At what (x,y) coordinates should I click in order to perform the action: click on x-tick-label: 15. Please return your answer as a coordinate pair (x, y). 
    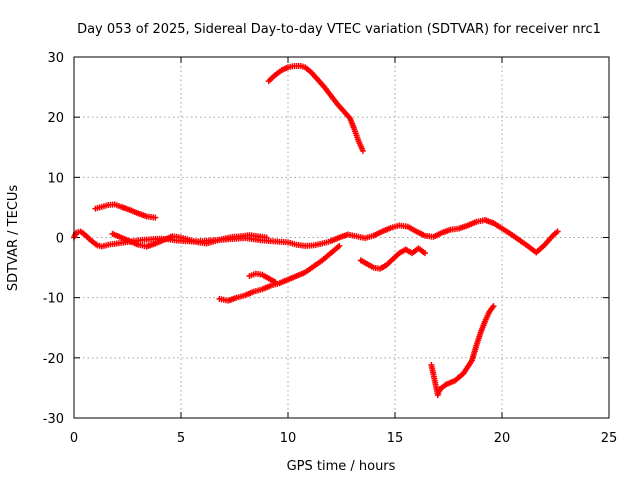
    Looking at the image, I should click on (395, 438).